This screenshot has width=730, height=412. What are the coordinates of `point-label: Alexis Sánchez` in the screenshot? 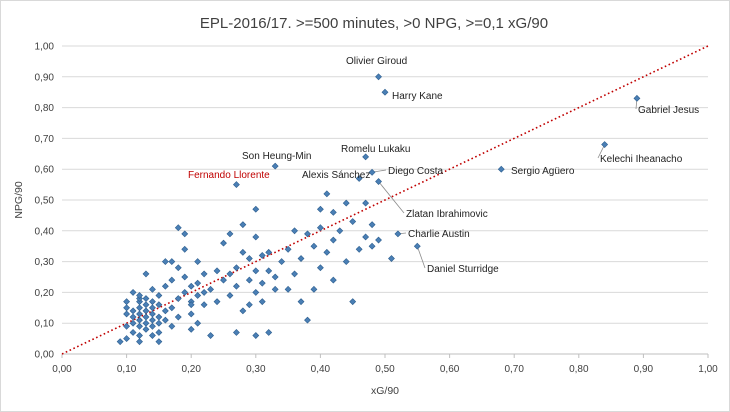 It's located at (336, 175).